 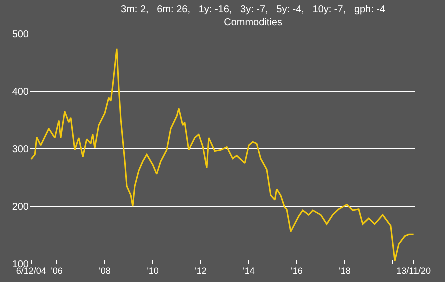 What do you see at coordinates (21, 92) in the screenshot?
I see `y-tick-label: 400` at bounding box center [21, 92].